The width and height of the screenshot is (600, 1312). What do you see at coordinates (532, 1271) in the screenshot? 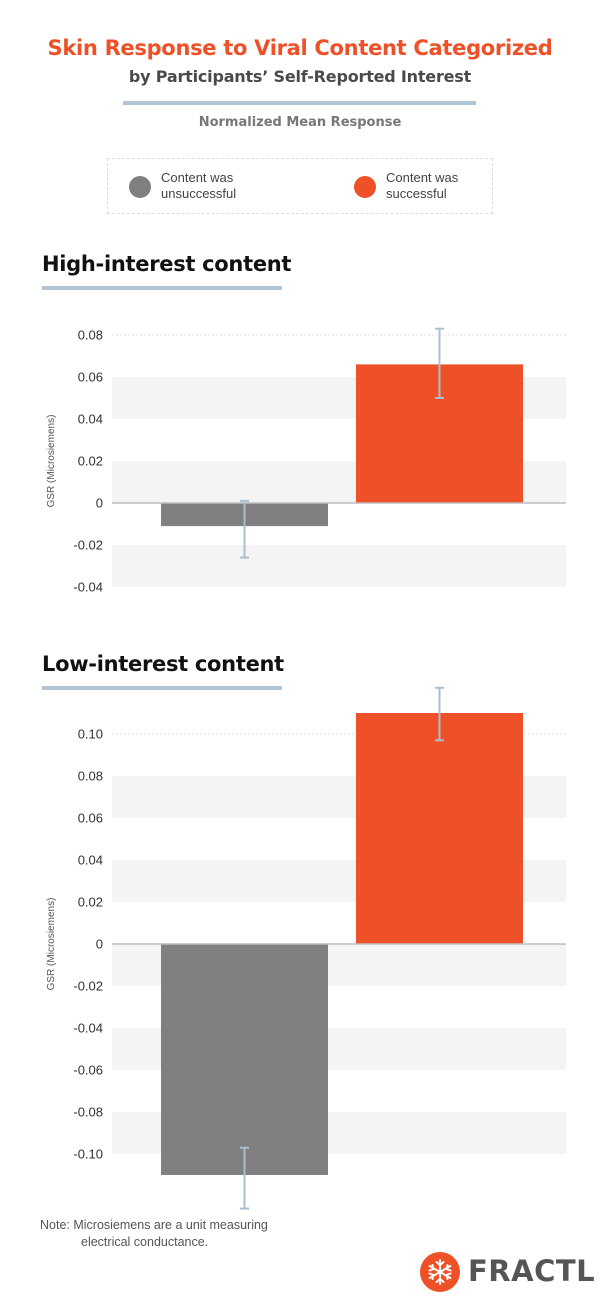
I see `logo-wordmark: FRACTL` at bounding box center [532, 1271].